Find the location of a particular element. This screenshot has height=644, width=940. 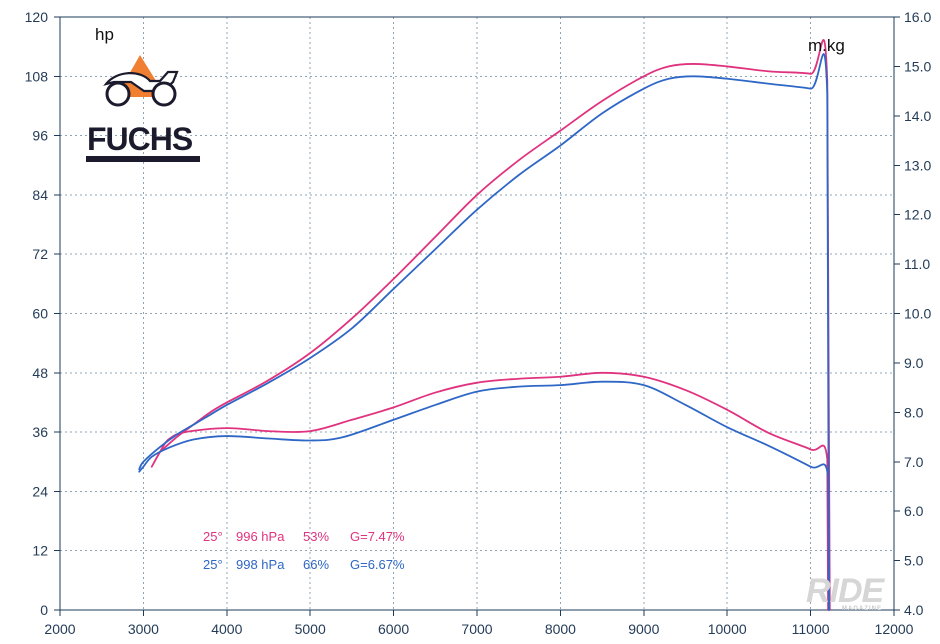

ride-magazine-watermark: RIDE MAGAZINE is located at coordinates (846, 592).